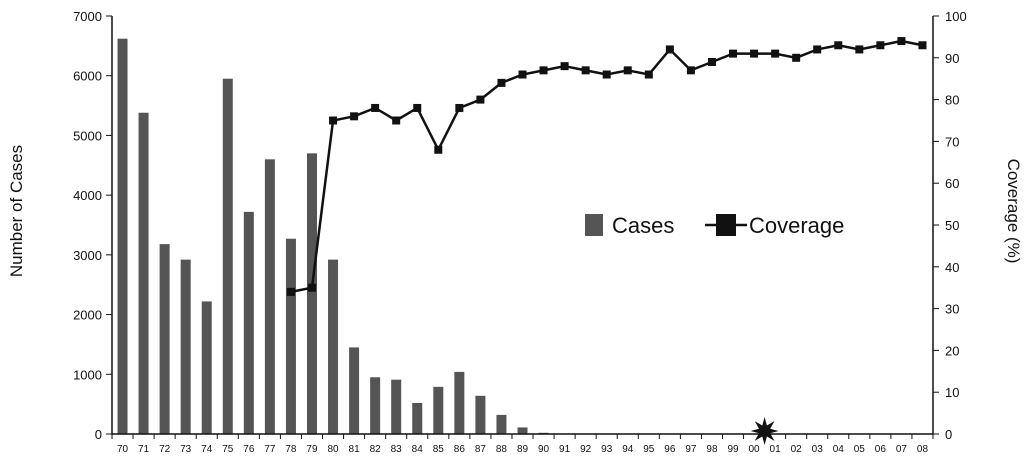  I want to click on x-tick-label-99: 99, so click(733, 449).